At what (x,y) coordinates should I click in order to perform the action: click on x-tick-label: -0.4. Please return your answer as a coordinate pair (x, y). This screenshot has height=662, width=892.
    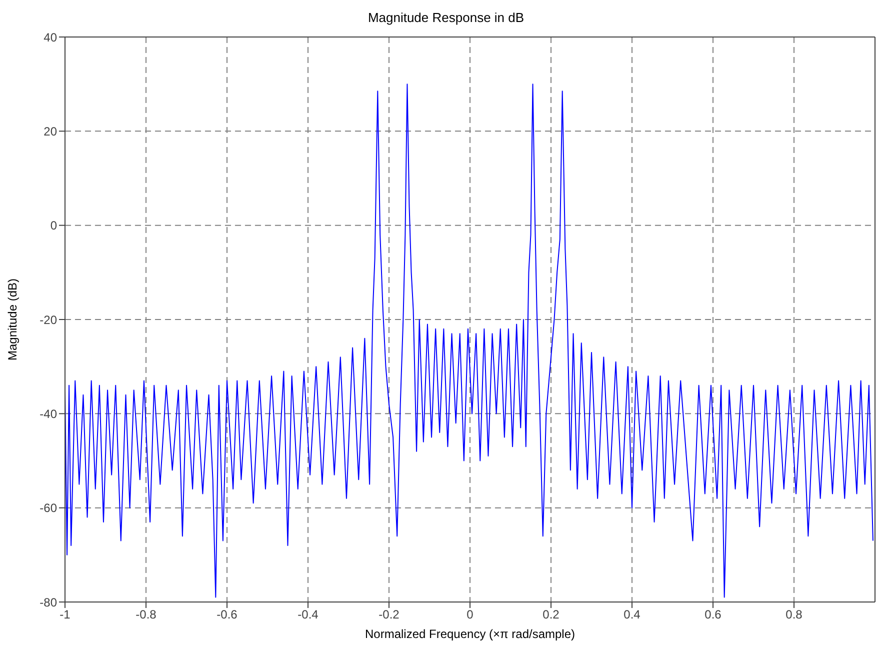
    Looking at the image, I should click on (308, 615).